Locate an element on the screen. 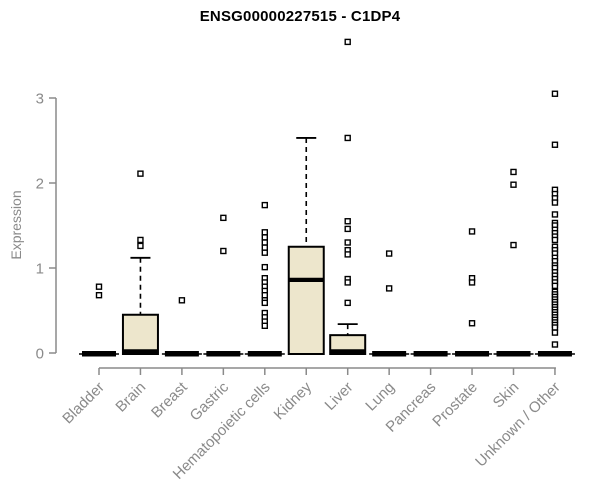 The height and width of the screenshot is (500, 600). zero-box-gastric is located at coordinates (223, 354).